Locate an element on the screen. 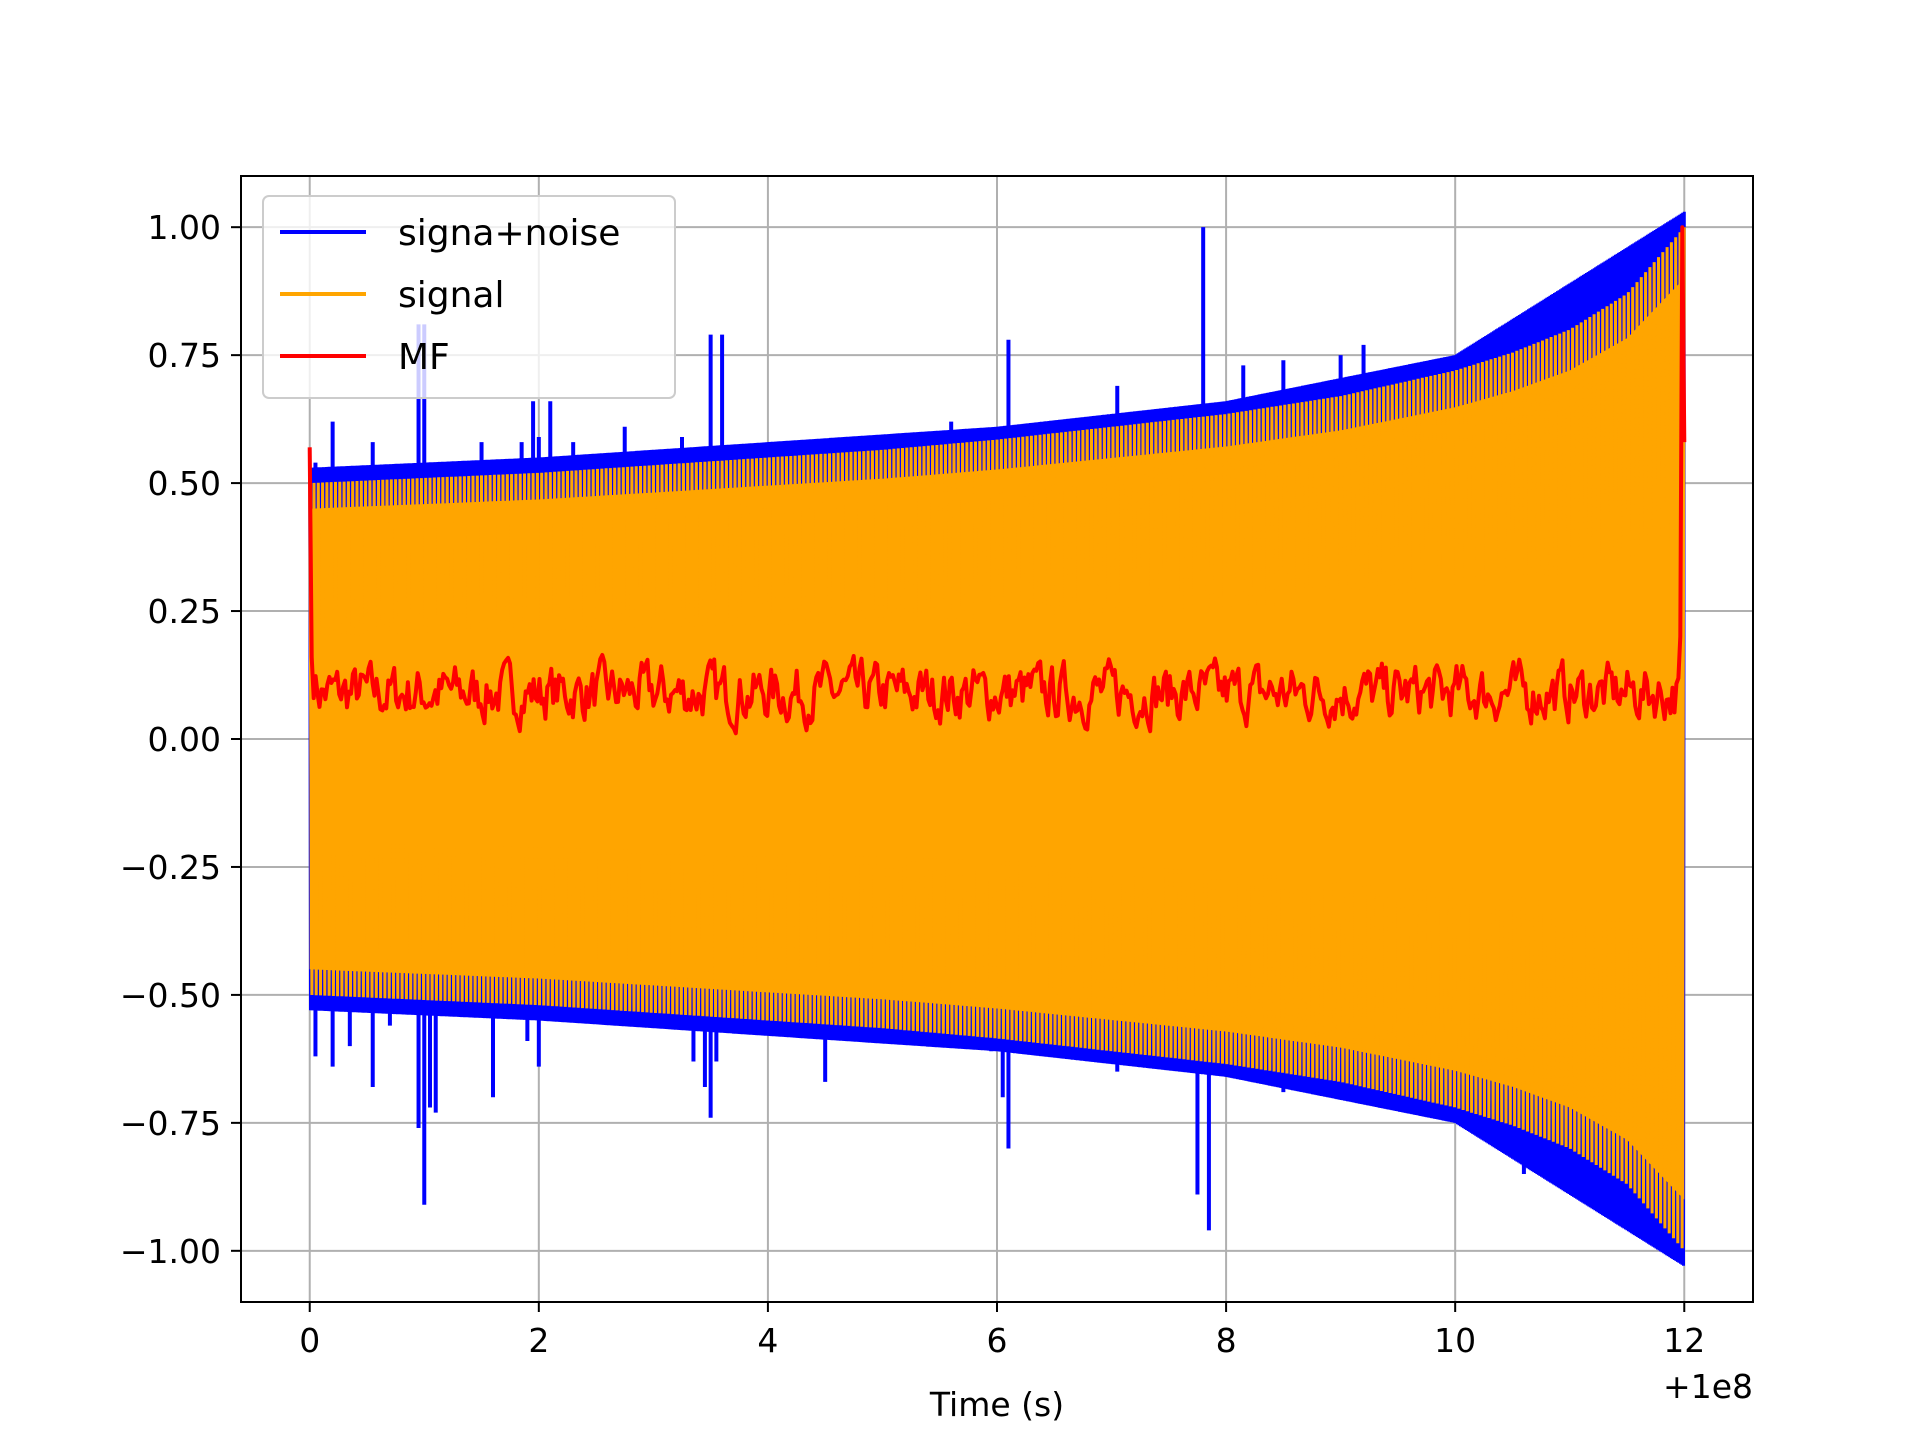 The height and width of the screenshot is (1440, 1920). x-tick-label: 4 is located at coordinates (767, 1340).